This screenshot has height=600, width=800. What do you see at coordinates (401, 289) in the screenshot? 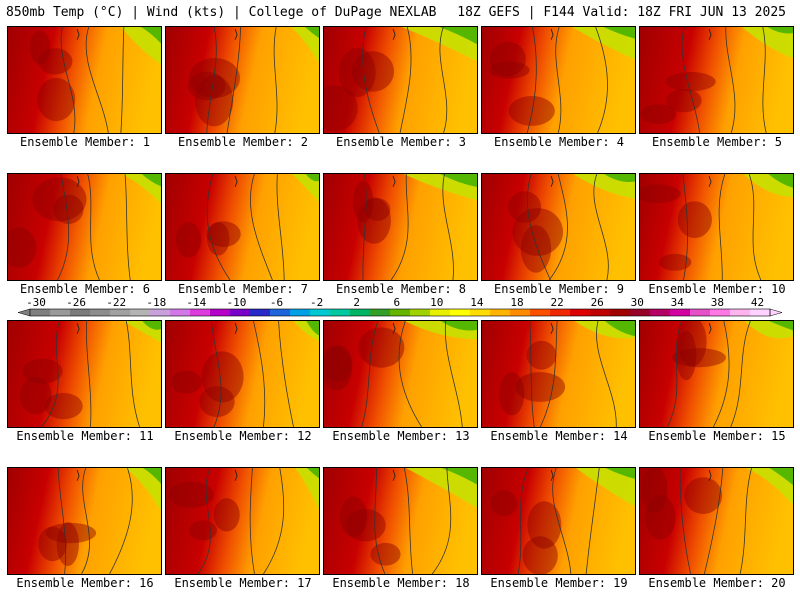
I see `ensemble-member-label: Ensemble Member: 8` at bounding box center [401, 289].